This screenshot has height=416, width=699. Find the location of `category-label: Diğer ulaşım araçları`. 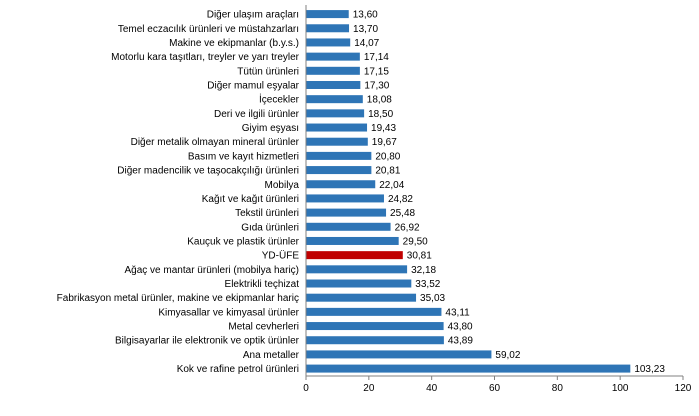

category-label: Diğer ulaşım araçları is located at coordinates (253, 15).